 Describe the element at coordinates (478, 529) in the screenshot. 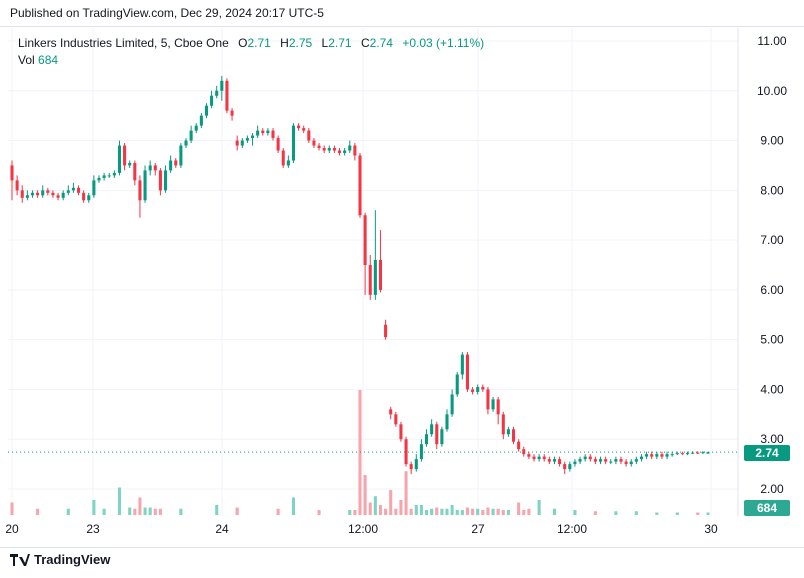

I see `x-tick-label: 27` at that location.